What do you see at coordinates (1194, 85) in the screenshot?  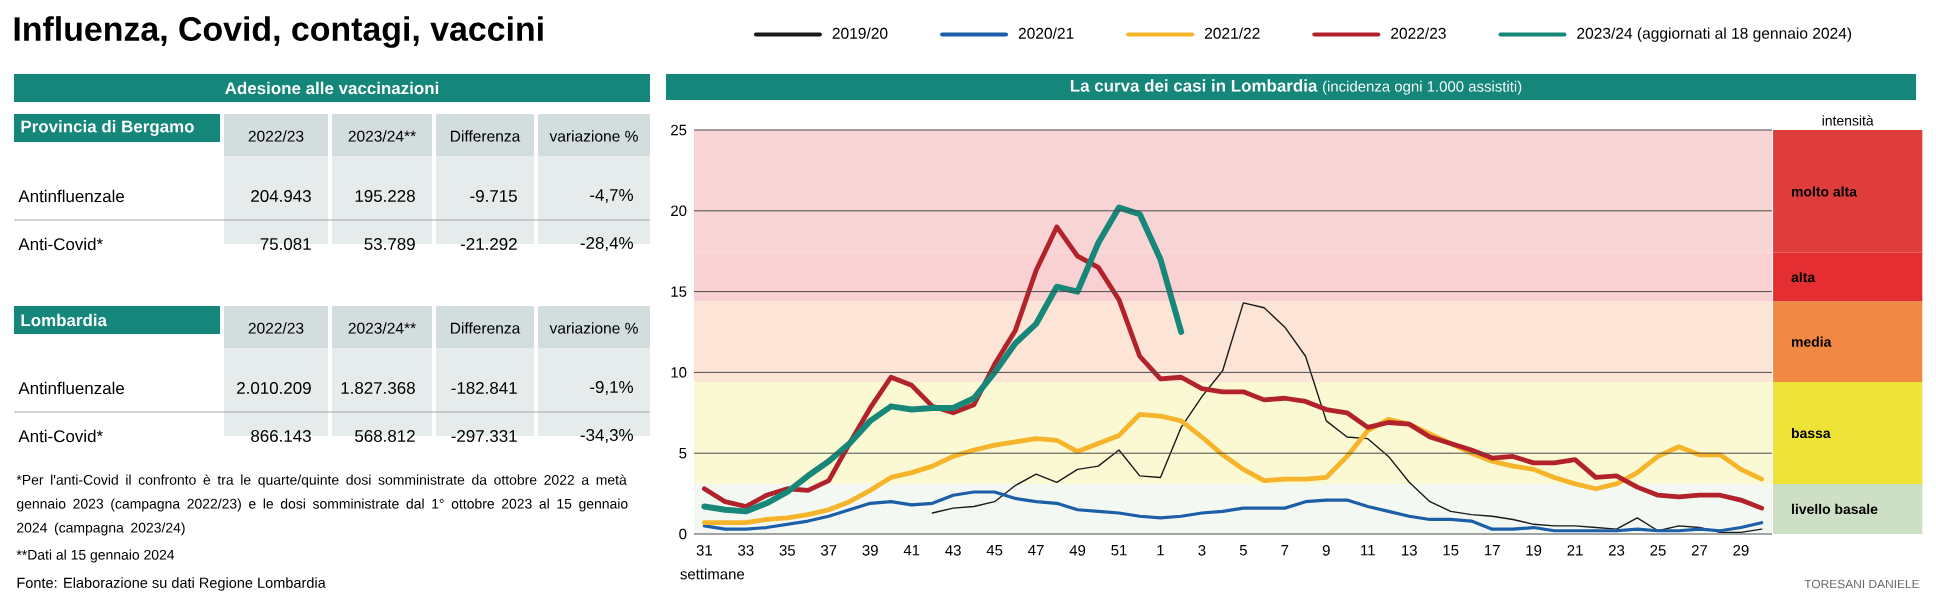 I see `chart-title: La curva dei casi in Lombardia` at bounding box center [1194, 85].